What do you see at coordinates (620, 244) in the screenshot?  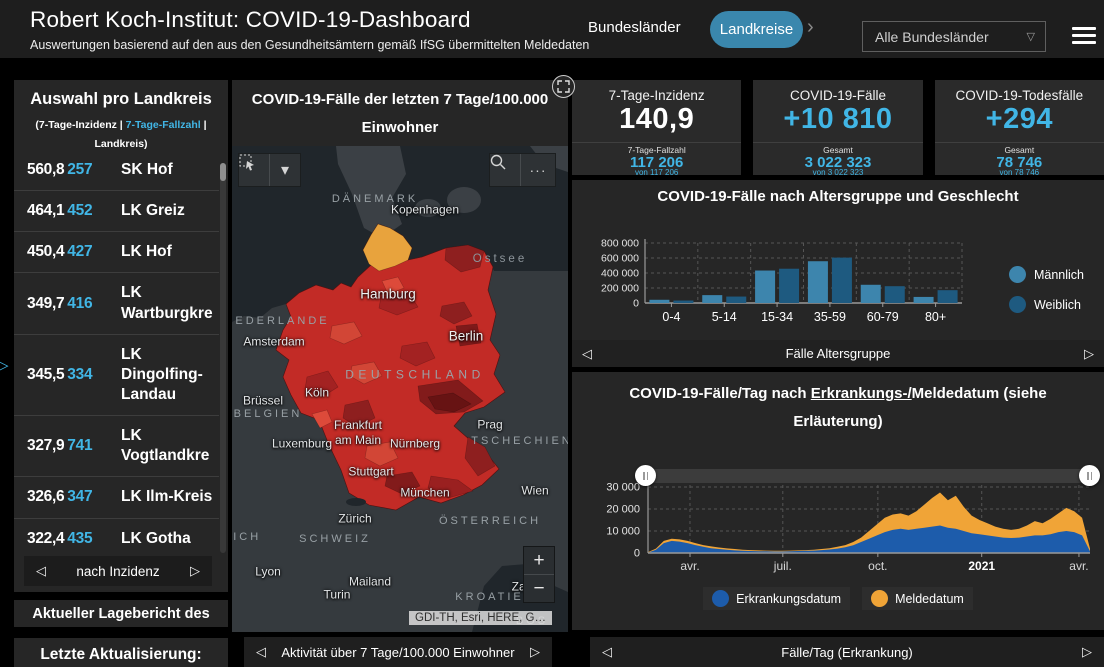 I see `svg-text: 800 000` at bounding box center [620, 244].